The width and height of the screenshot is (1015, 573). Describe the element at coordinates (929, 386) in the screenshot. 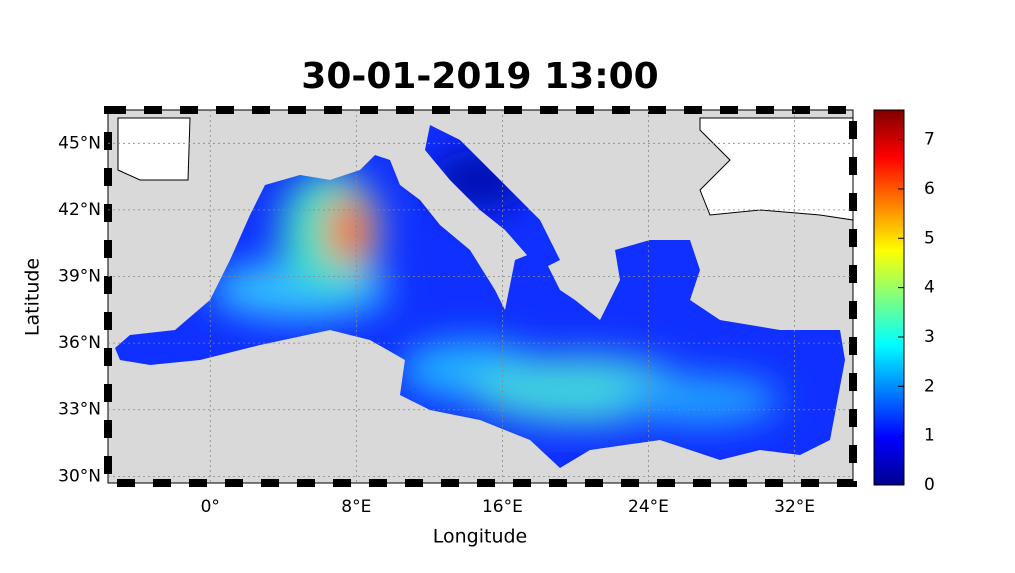

I see `colorbar-tick-label: 2` at that location.